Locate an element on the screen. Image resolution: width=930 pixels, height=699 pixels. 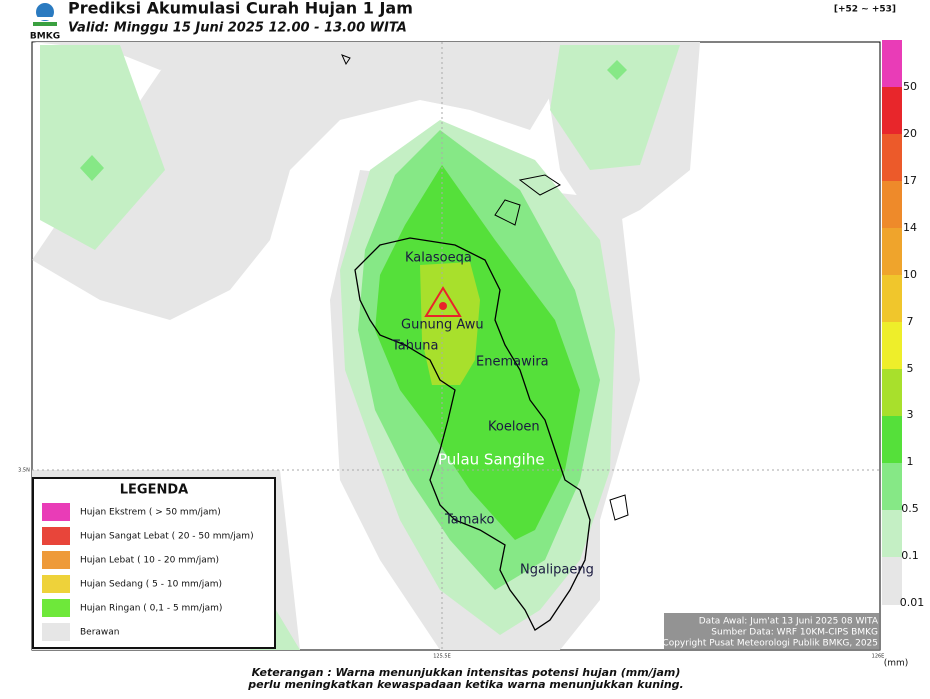
cb-label: 0.1 is located at coordinates (910, 555).